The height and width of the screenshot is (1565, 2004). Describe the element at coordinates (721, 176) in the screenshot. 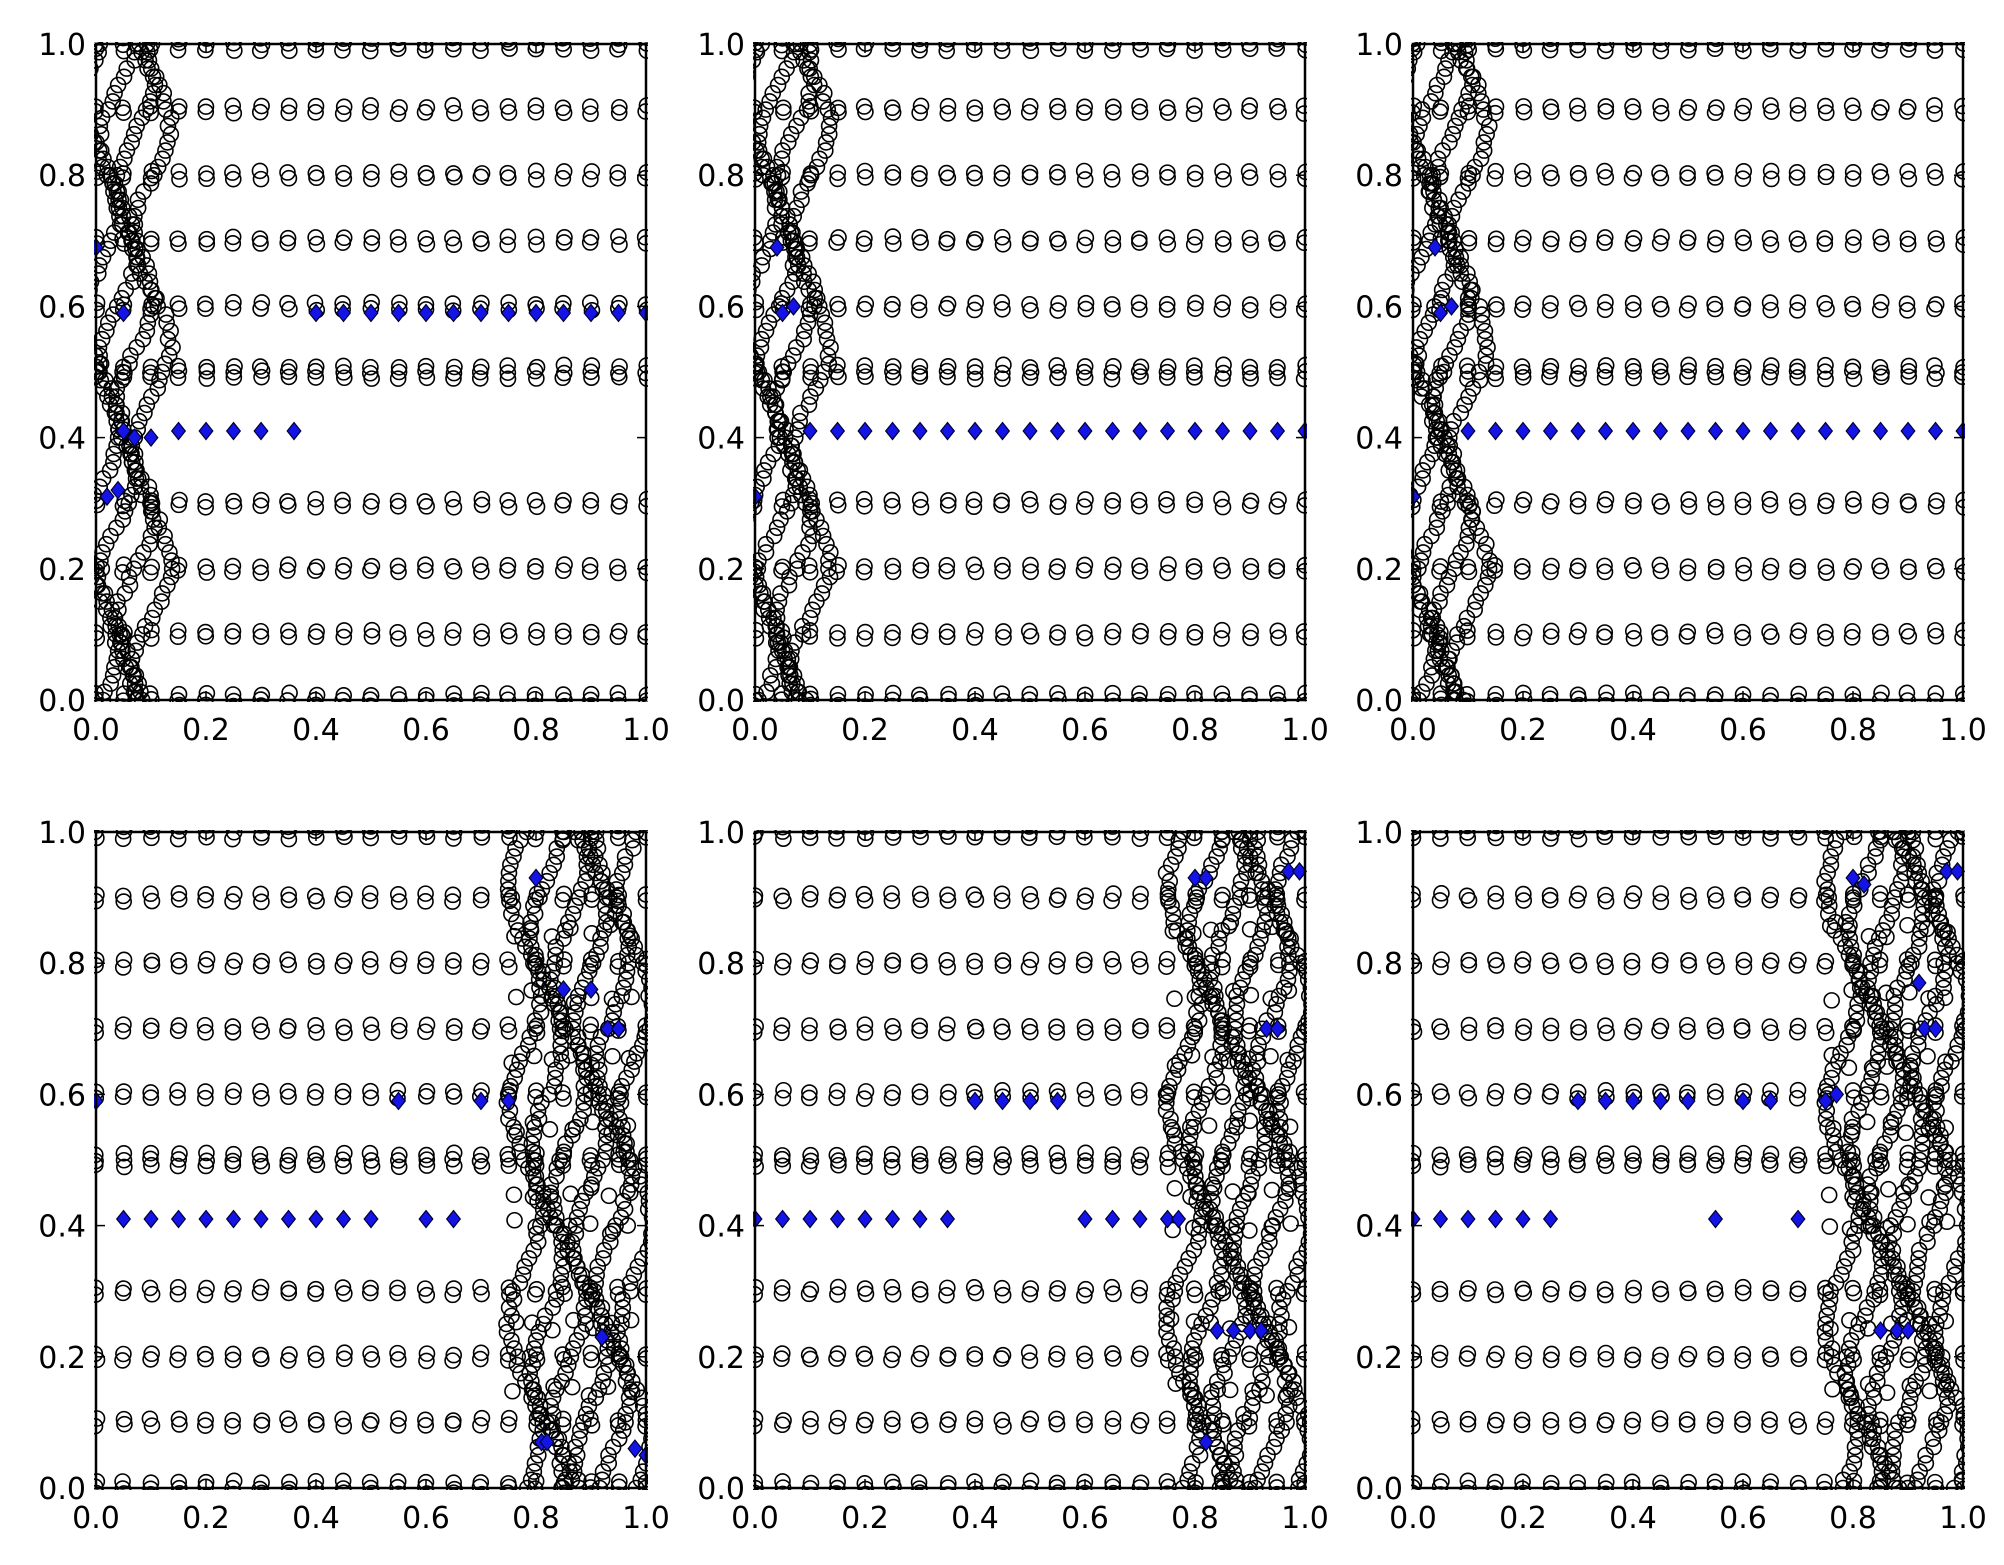

I see `y-tick-label: 0.8` at that location.